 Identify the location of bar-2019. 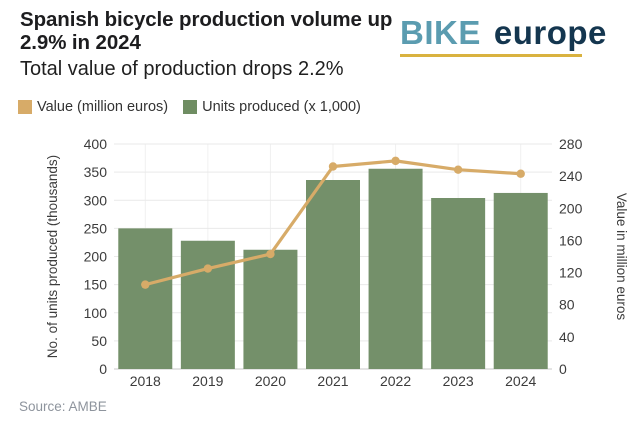
(207, 304).